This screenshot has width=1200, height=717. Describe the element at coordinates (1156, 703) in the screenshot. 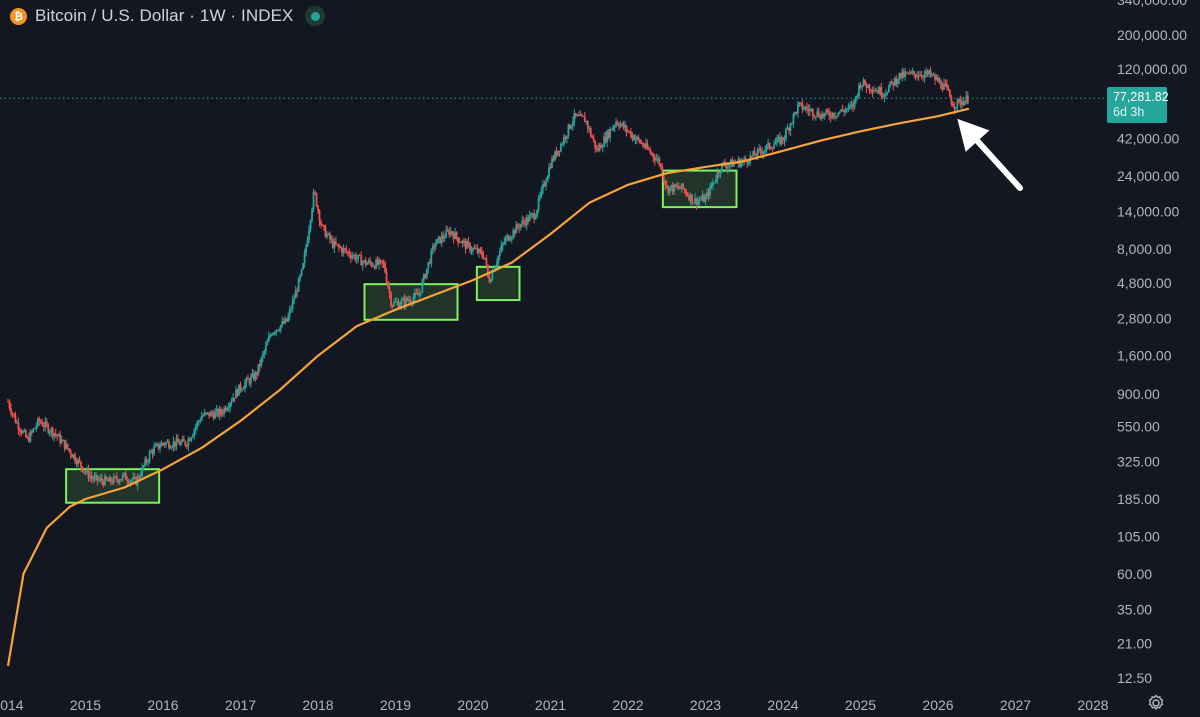

I see `gear-icon` at that location.